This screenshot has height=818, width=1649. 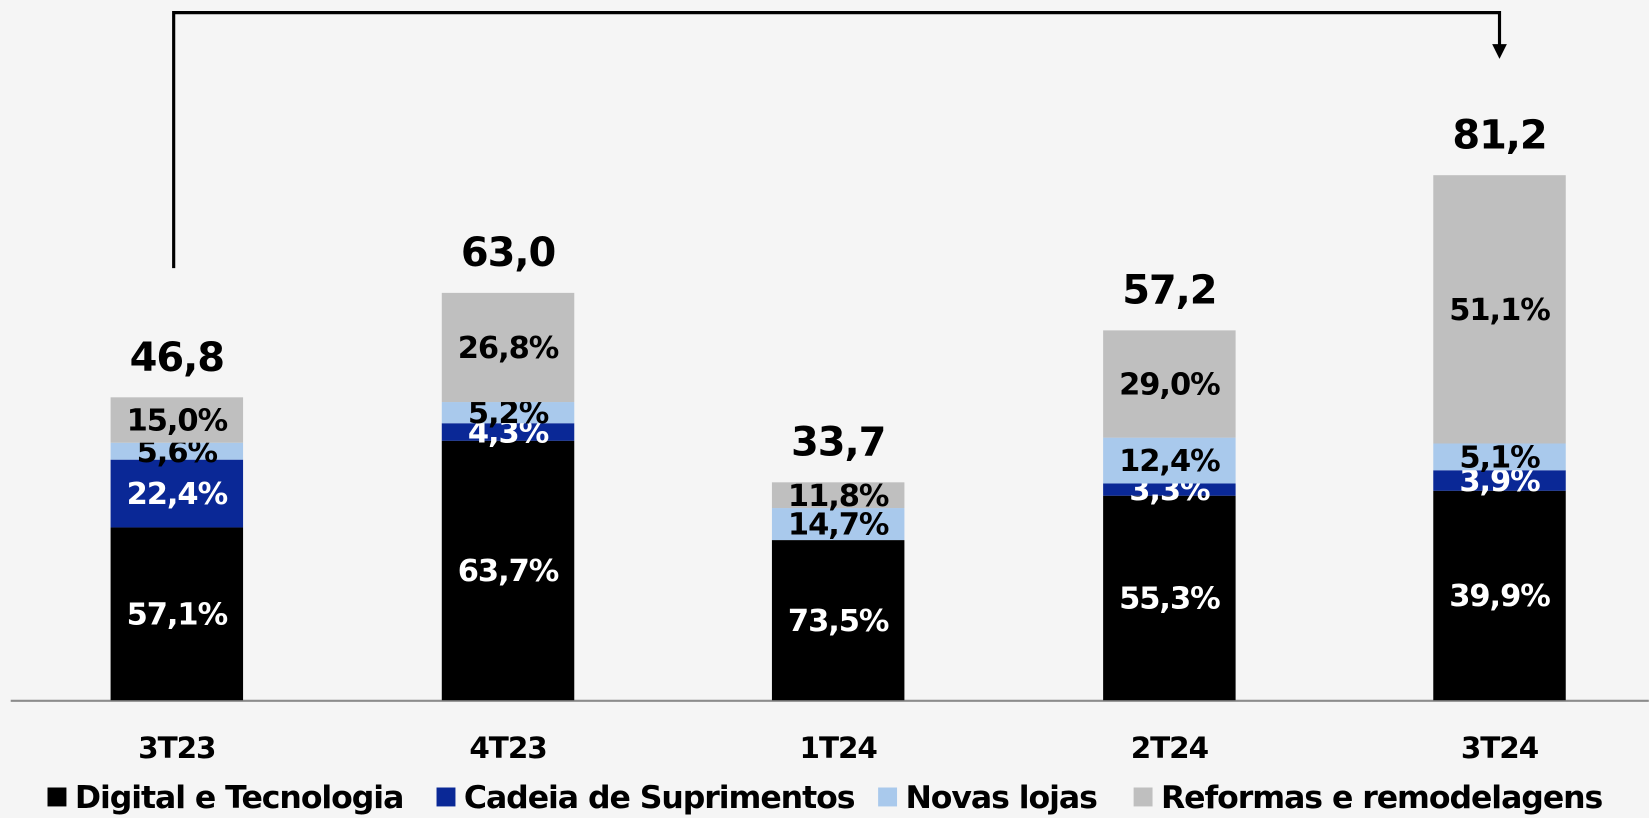 I want to click on legend-label: Novas lojas, so click(x=1001, y=798).